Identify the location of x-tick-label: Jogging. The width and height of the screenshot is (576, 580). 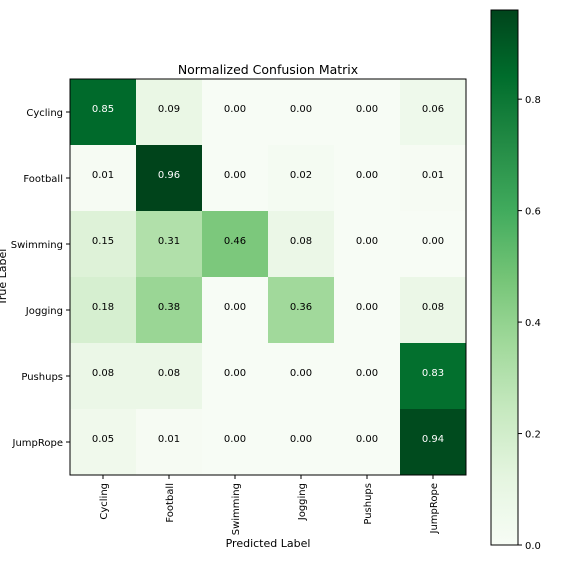
(302, 502).